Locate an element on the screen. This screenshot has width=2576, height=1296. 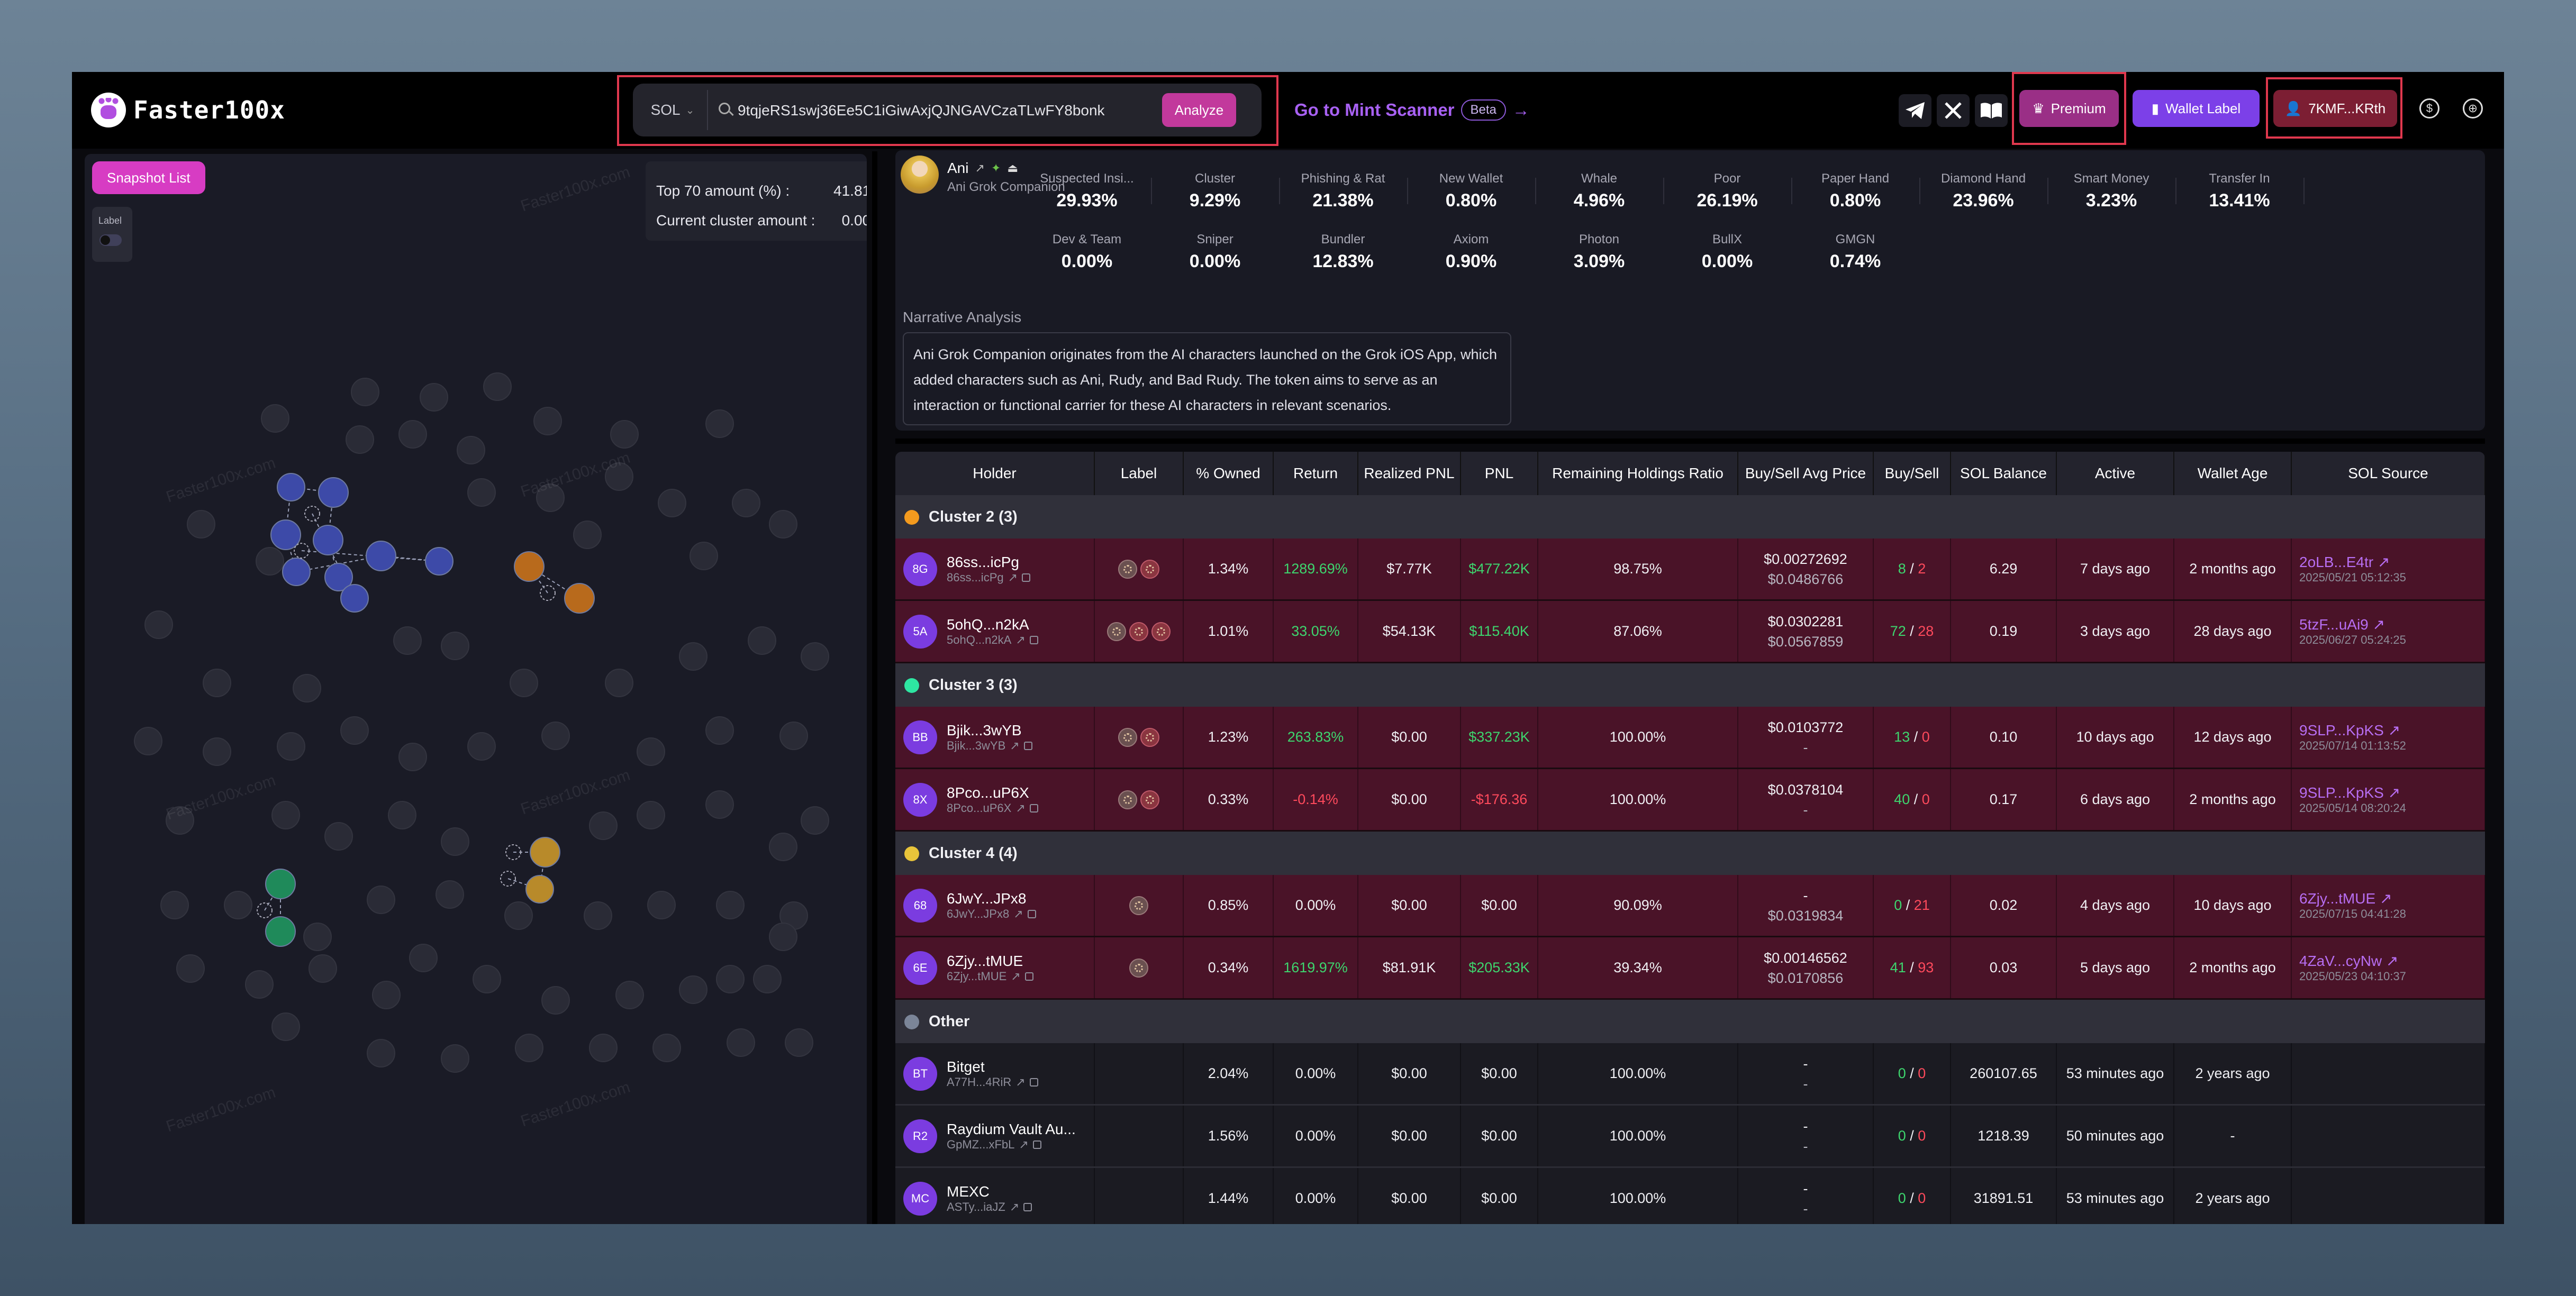
column-header: PNL is located at coordinates (1499, 473).